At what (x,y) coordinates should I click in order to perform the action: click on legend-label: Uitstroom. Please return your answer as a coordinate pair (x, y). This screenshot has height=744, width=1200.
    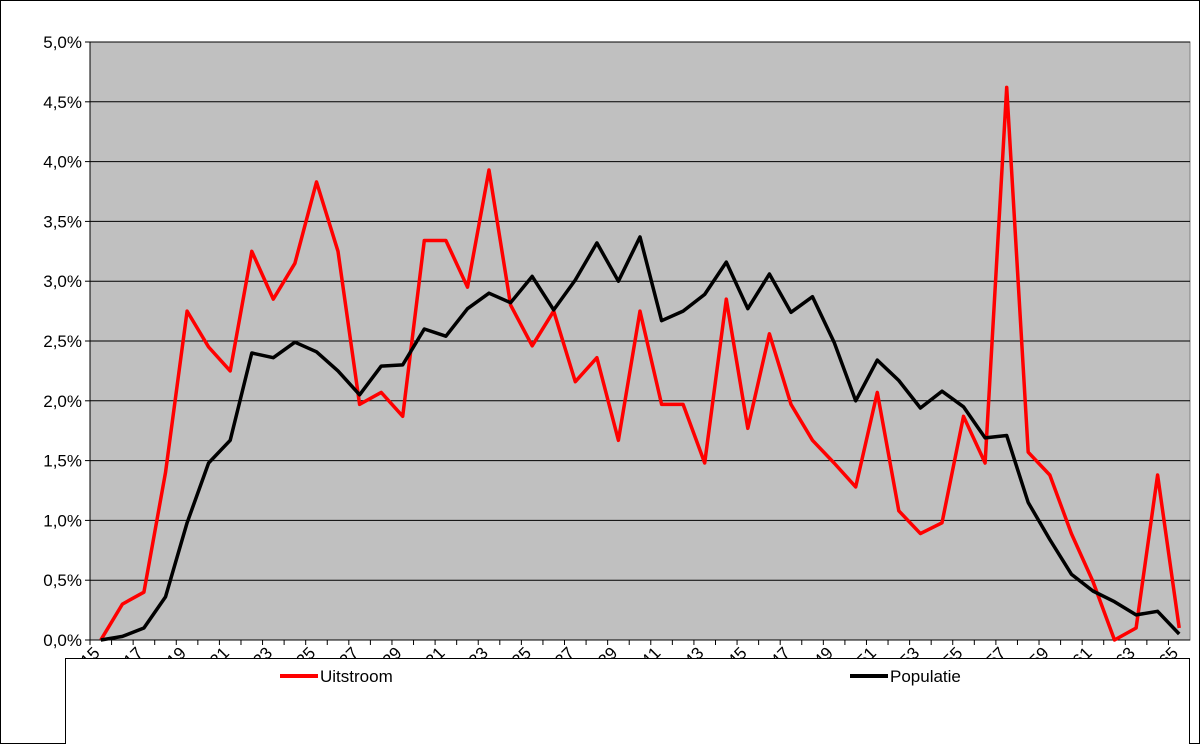
    Looking at the image, I should click on (356, 676).